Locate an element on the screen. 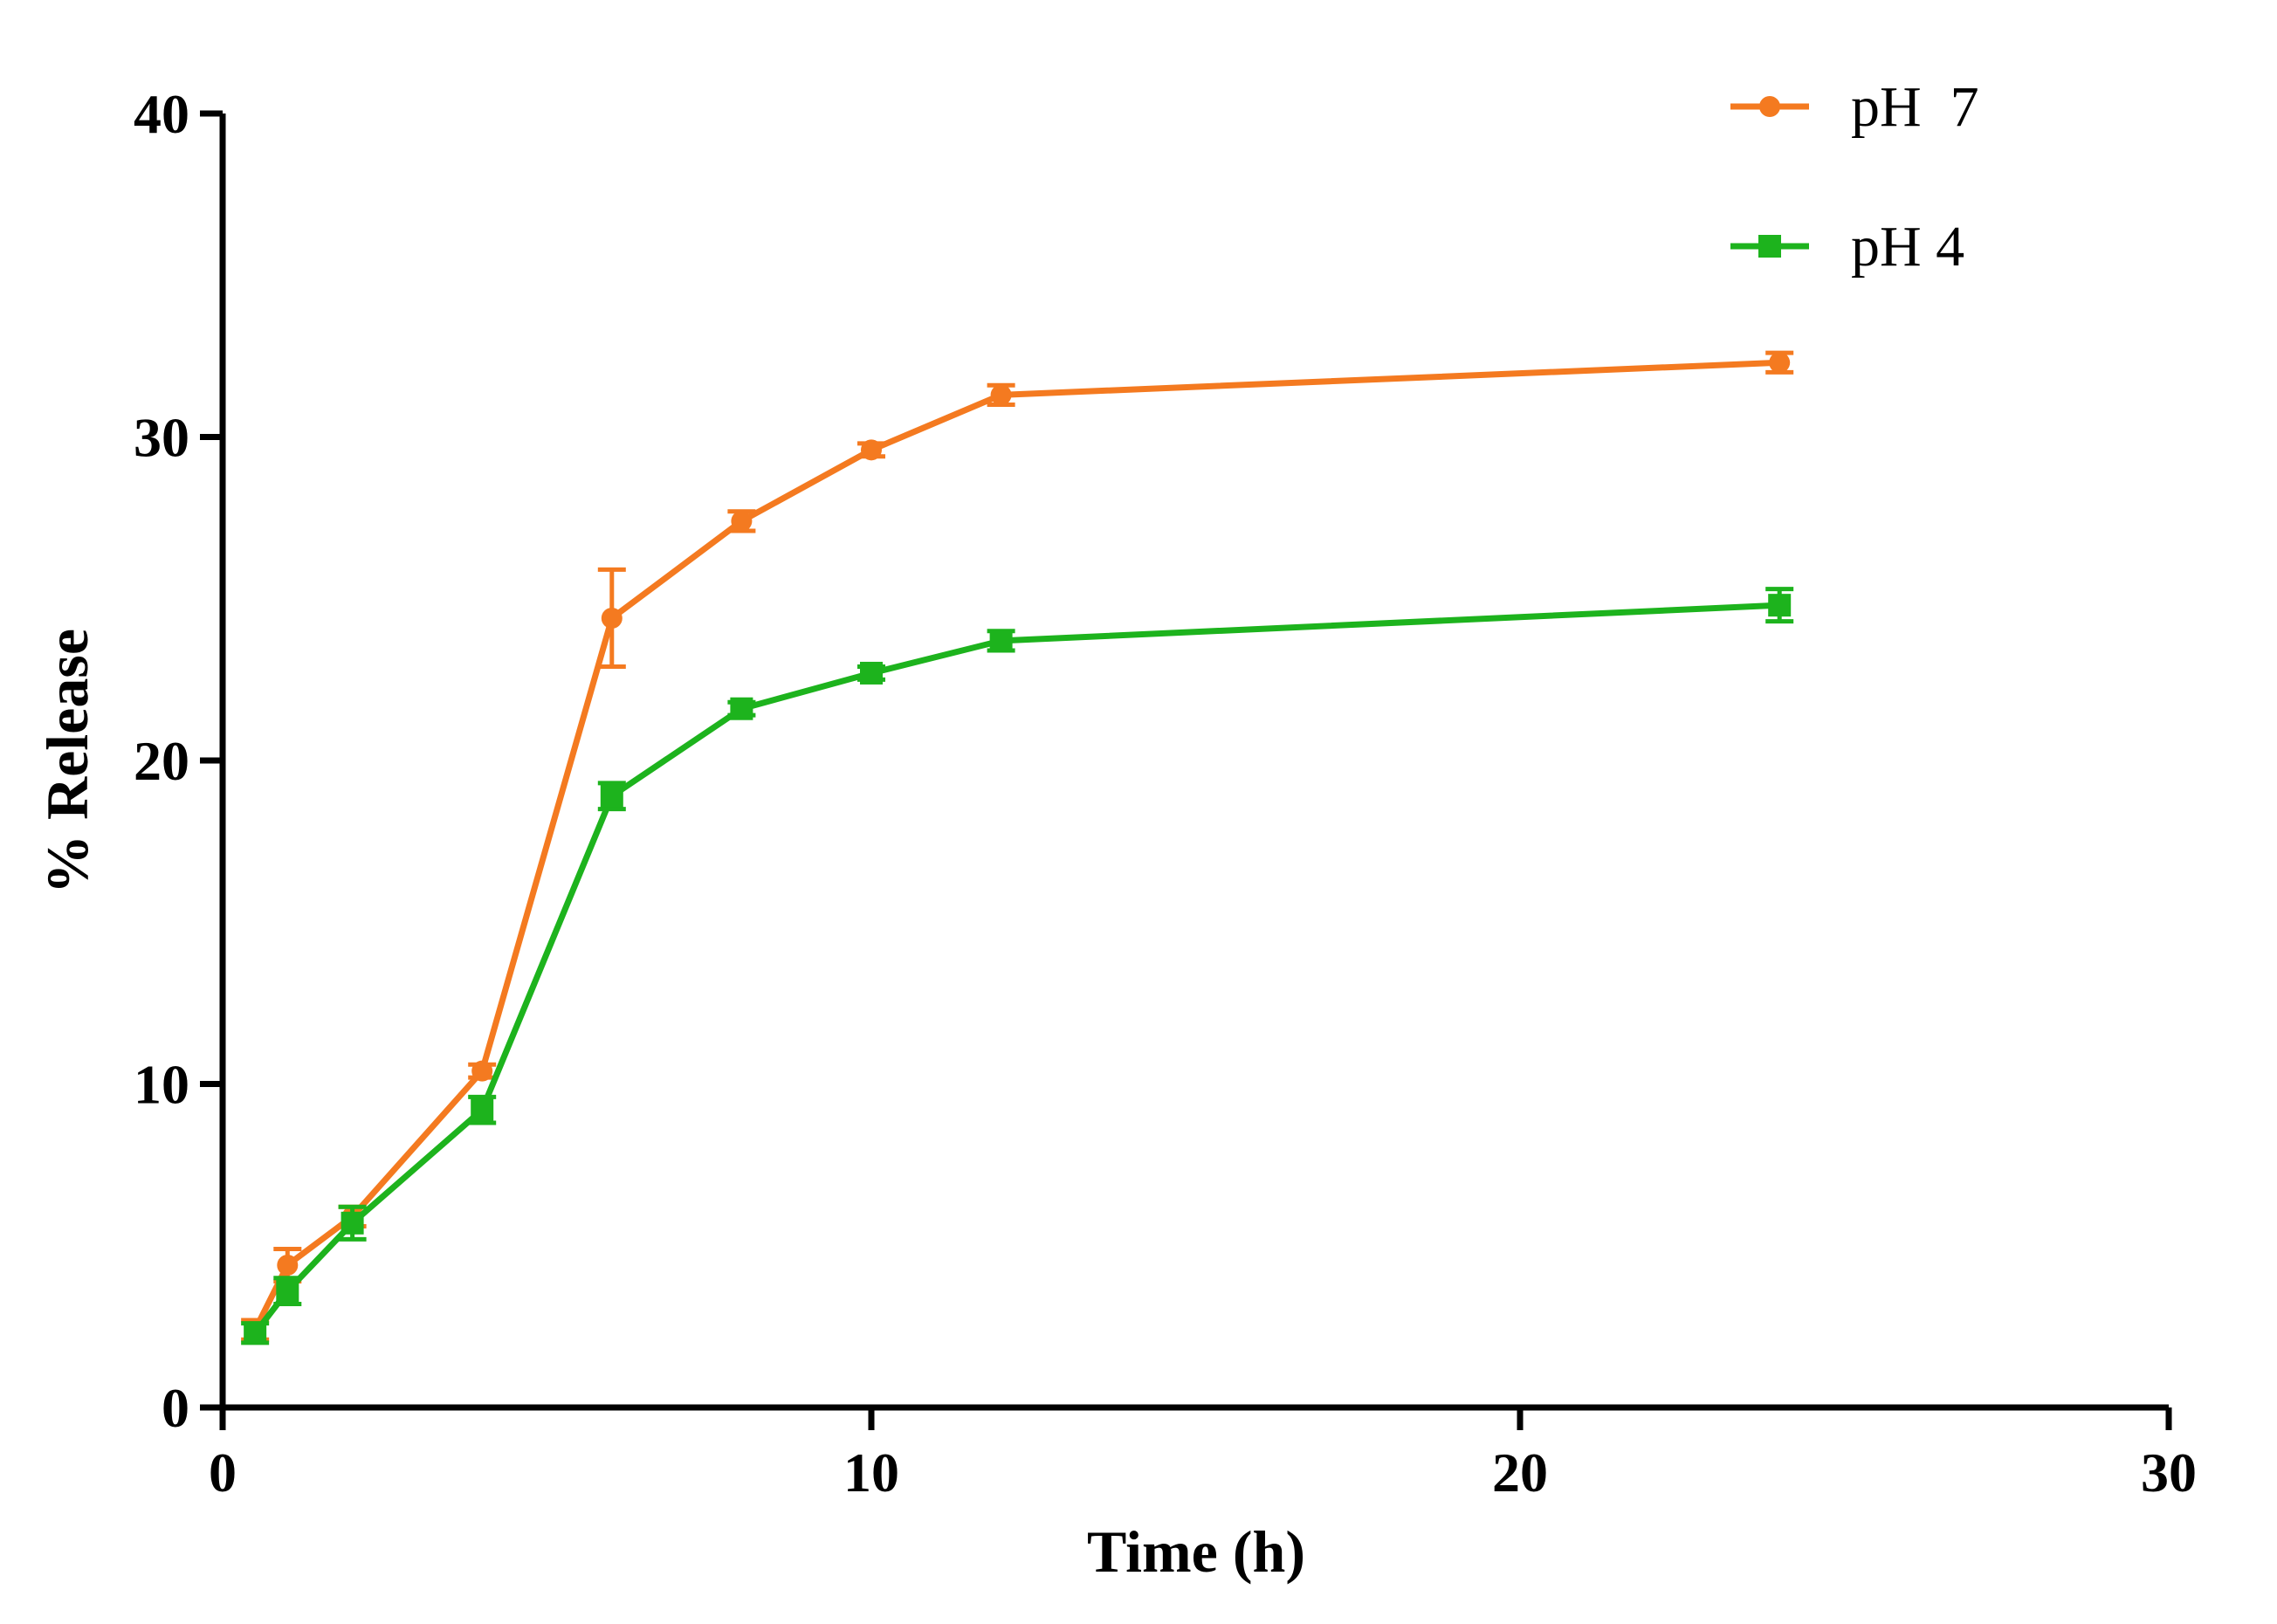 Image resolution: width=2277 pixels, height=1624 pixels. legend-item-ph7: pH 7 is located at coordinates (1855, 107).